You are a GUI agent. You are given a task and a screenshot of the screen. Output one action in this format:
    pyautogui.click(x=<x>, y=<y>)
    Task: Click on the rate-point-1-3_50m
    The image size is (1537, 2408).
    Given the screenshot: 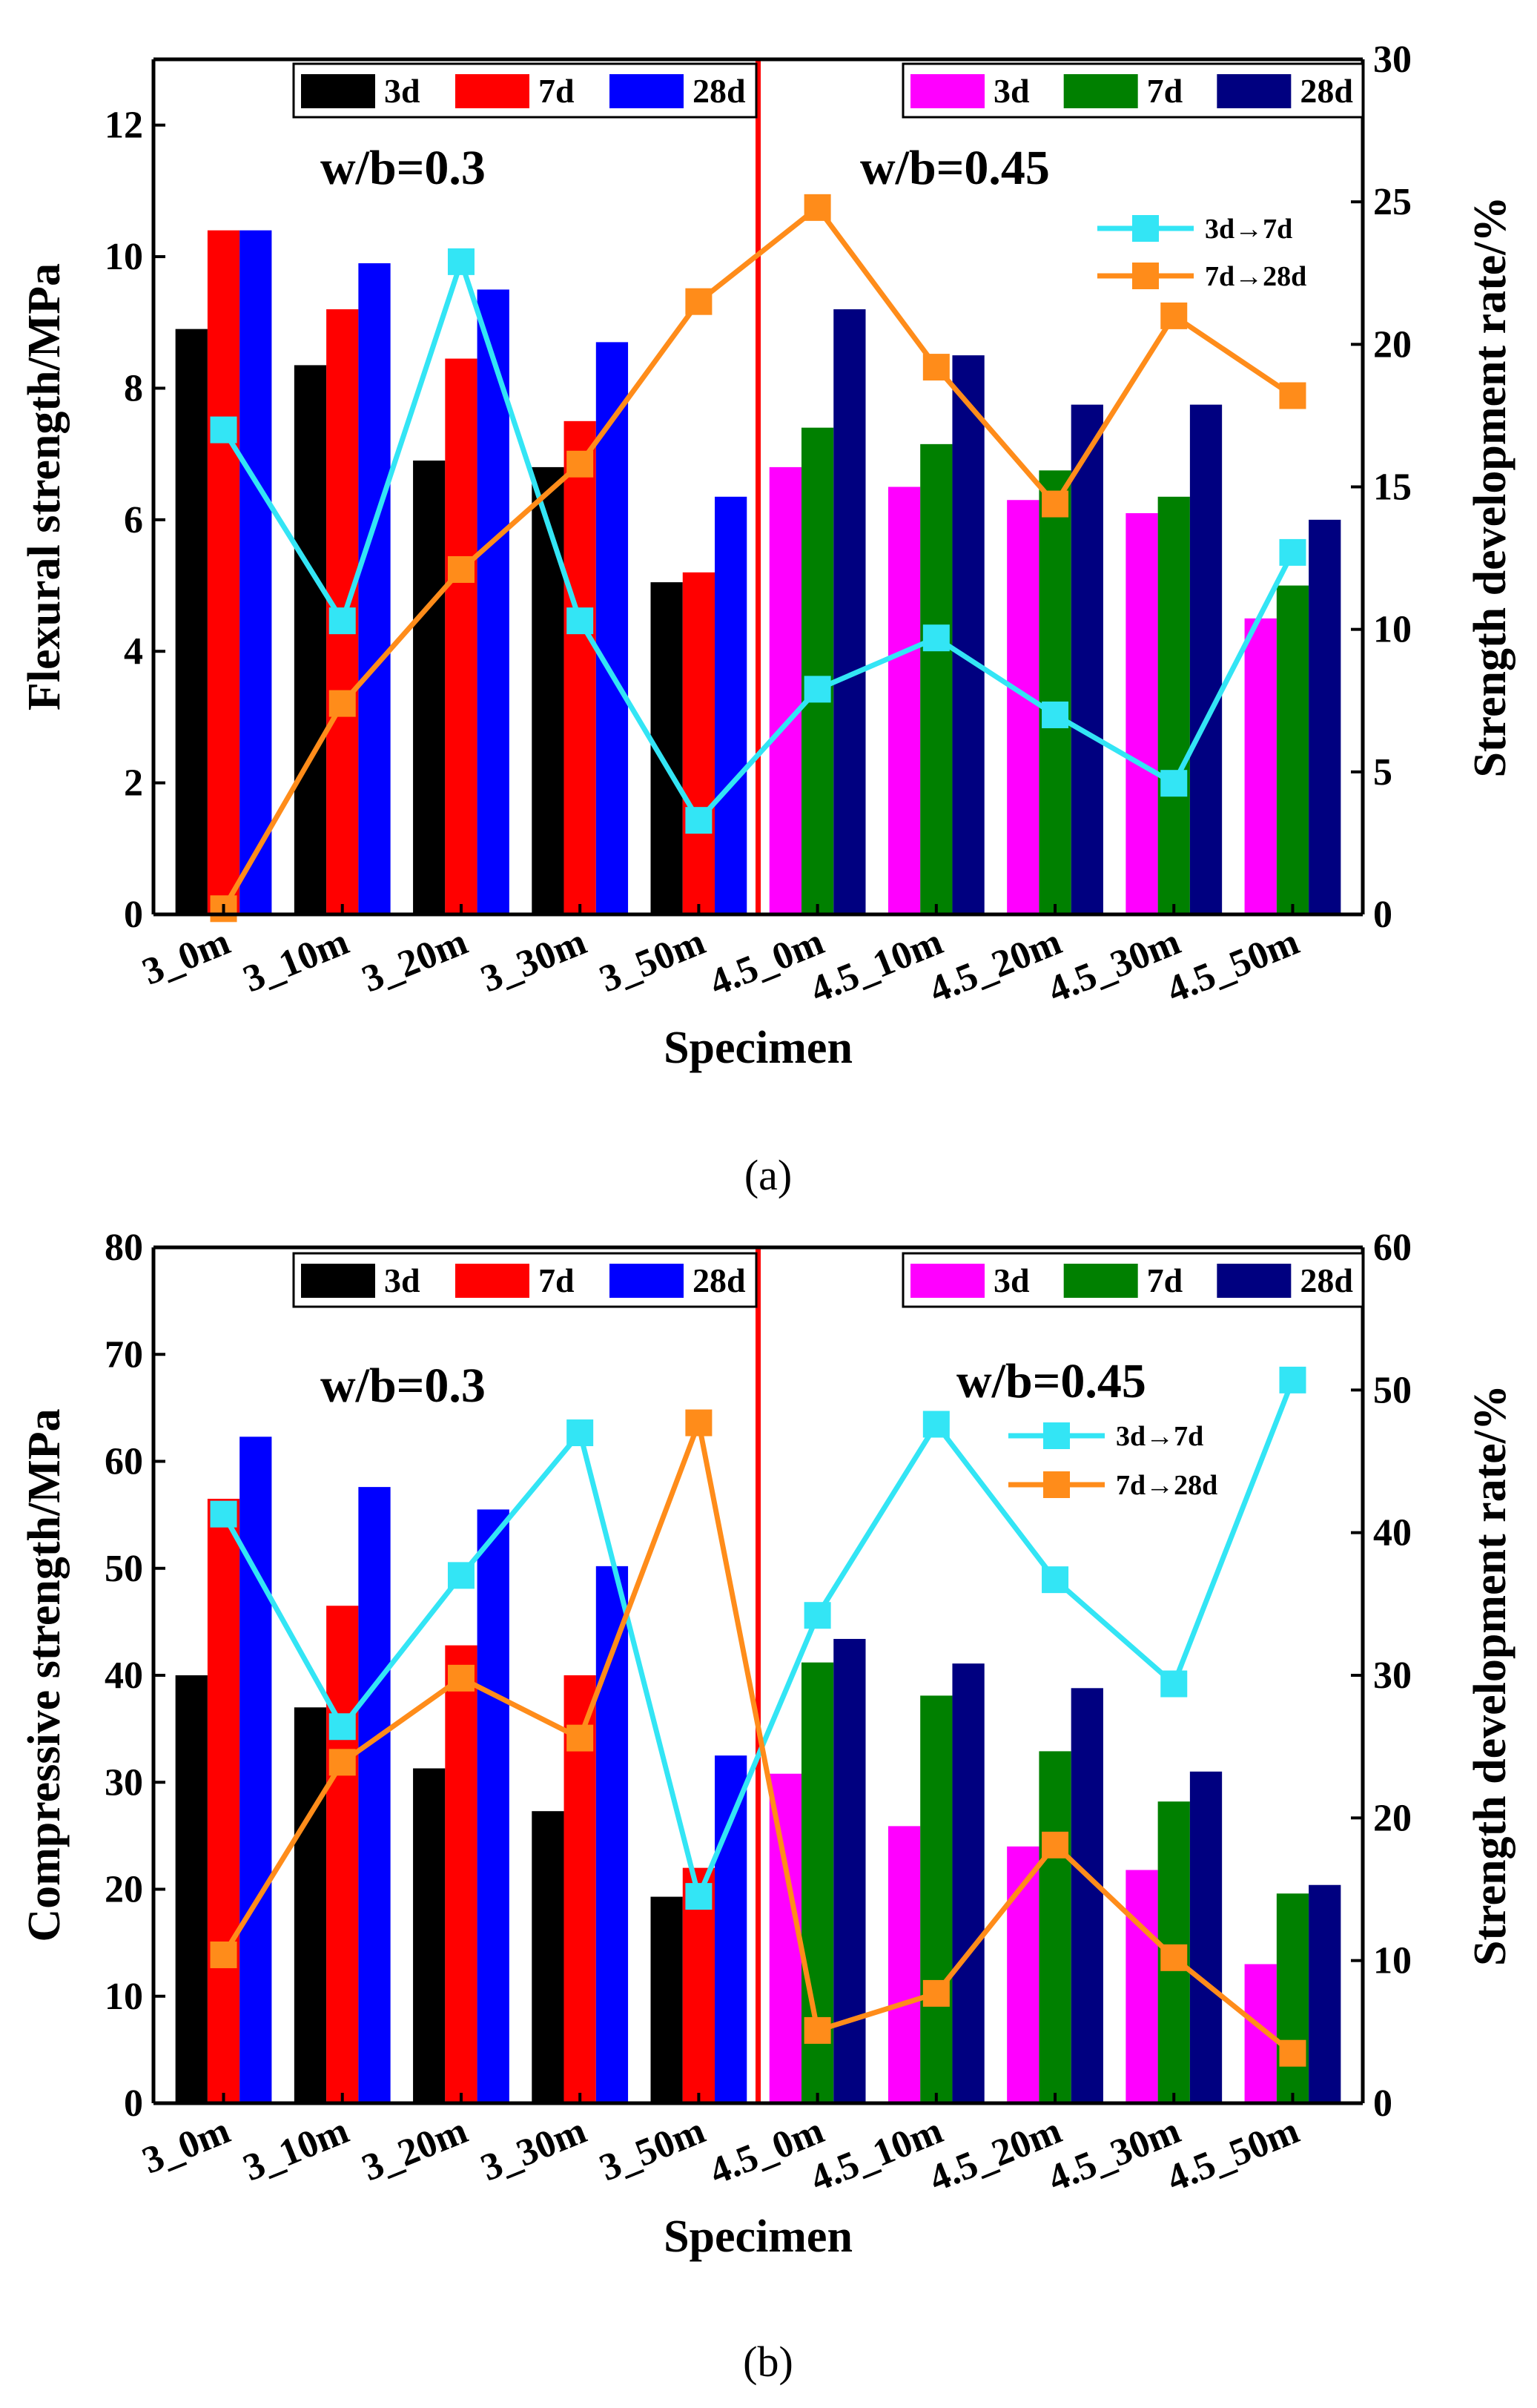 What is the action you would take?
    pyautogui.click(x=699, y=301)
    